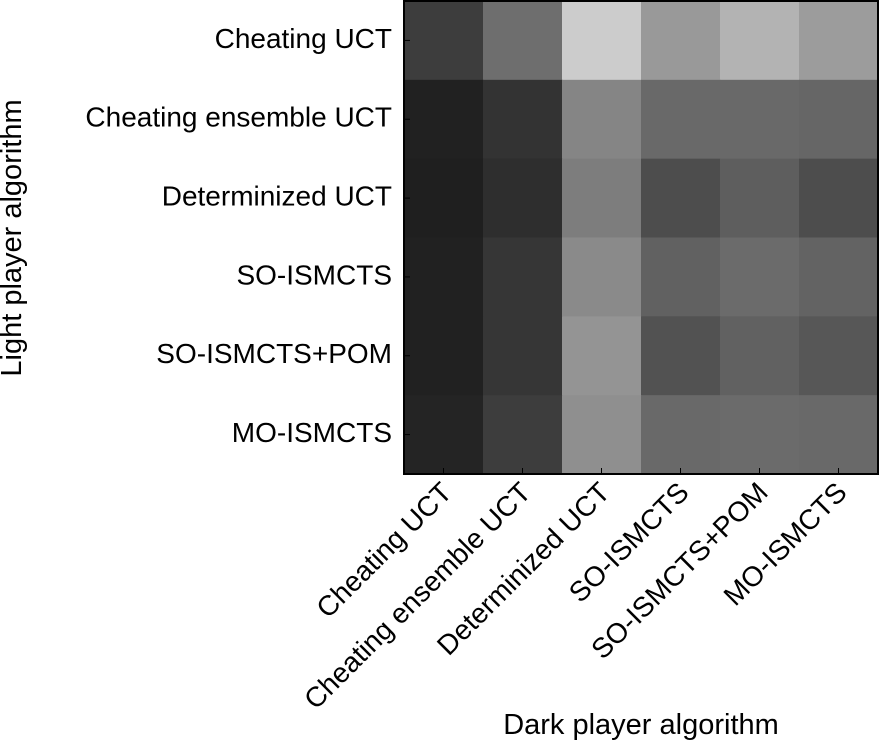 The image size is (879, 741). Describe the element at coordinates (839, 198) in the screenshot. I see `heatmap-cell-r3-c6` at that location.